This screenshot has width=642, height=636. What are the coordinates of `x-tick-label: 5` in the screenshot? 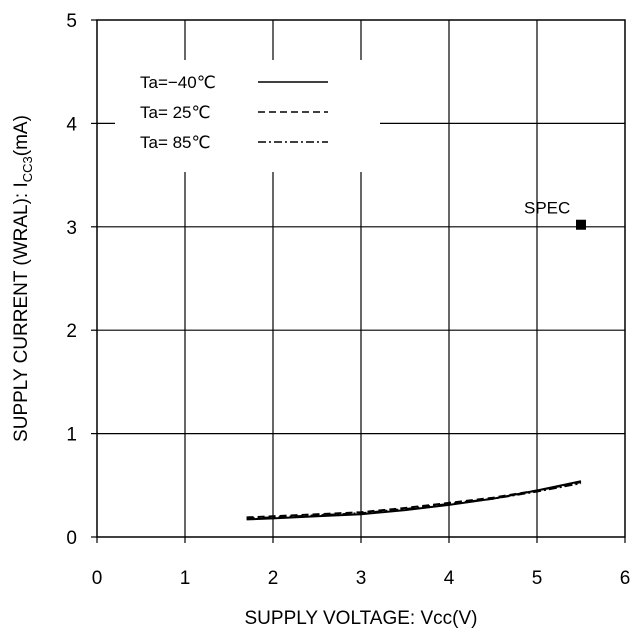 It's located at (537, 578).